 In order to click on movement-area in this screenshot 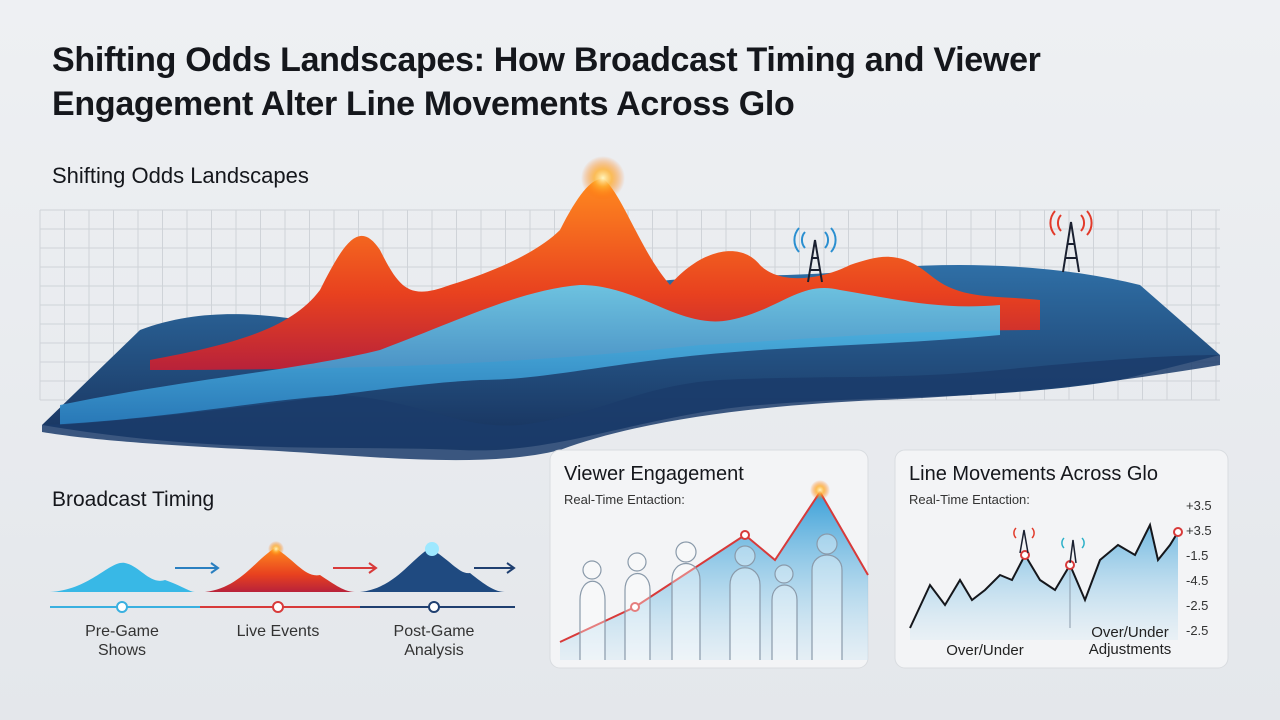, I will do `click(1044, 582)`.